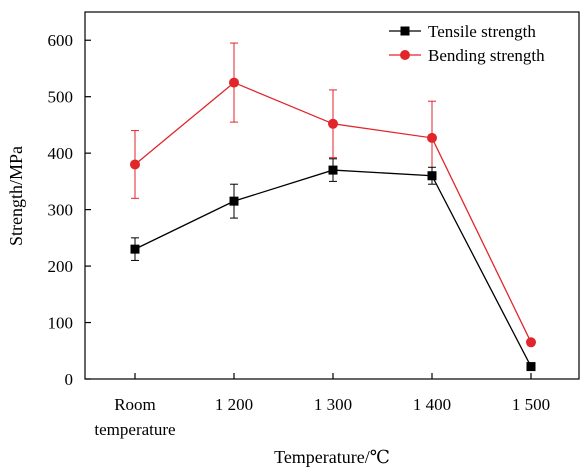 Image resolution: width=588 pixels, height=476 pixels. I want to click on x-tick-label: temperature, so click(134, 429).